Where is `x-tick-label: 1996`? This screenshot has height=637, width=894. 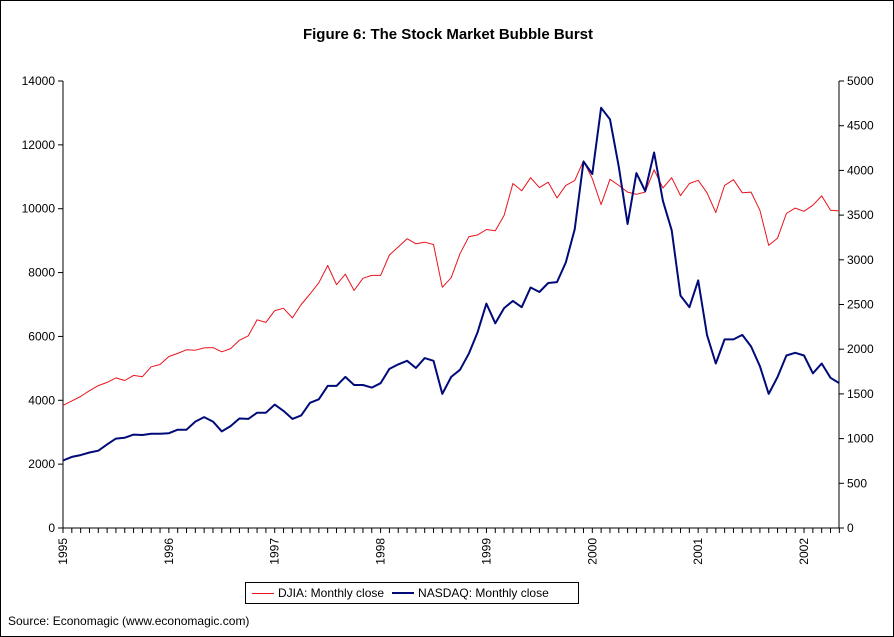 x-tick-label: 1996 is located at coordinates (169, 551).